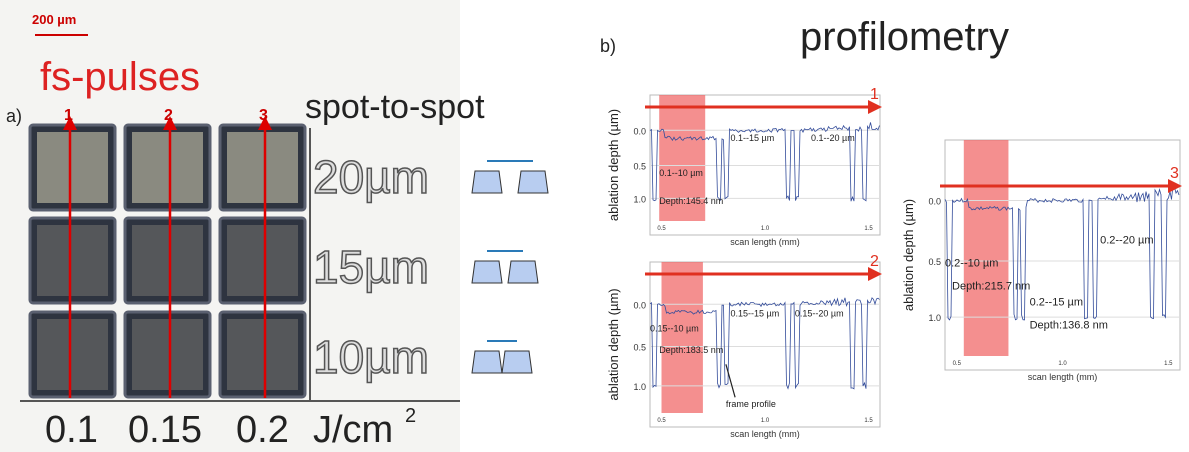 The width and height of the screenshot is (1189, 452). Describe the element at coordinates (54, 19) in the screenshot. I see `scale-label: 200 µm` at that location.